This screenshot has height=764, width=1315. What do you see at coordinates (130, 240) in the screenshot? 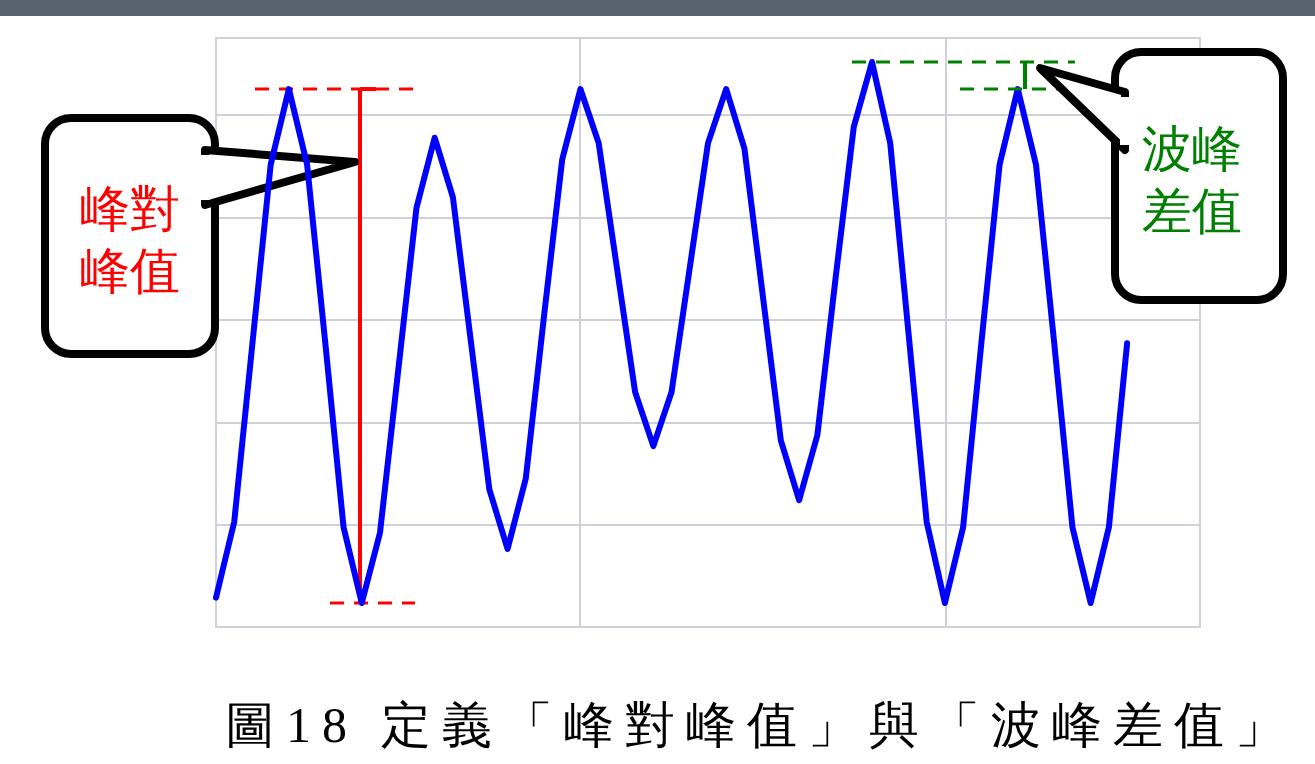
I see `ref-line-label: 峰對峰值` at bounding box center [130, 240].